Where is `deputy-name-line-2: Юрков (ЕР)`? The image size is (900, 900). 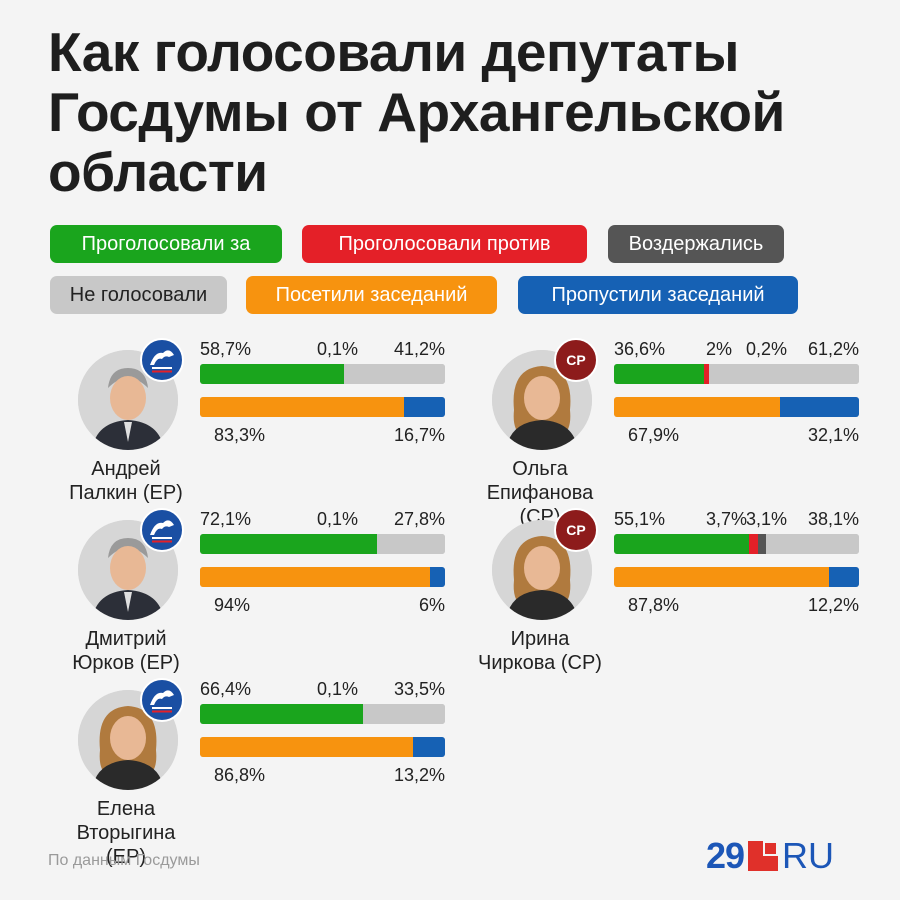
deputy-name-line-2: Юрков (ЕР) is located at coordinates (126, 663).